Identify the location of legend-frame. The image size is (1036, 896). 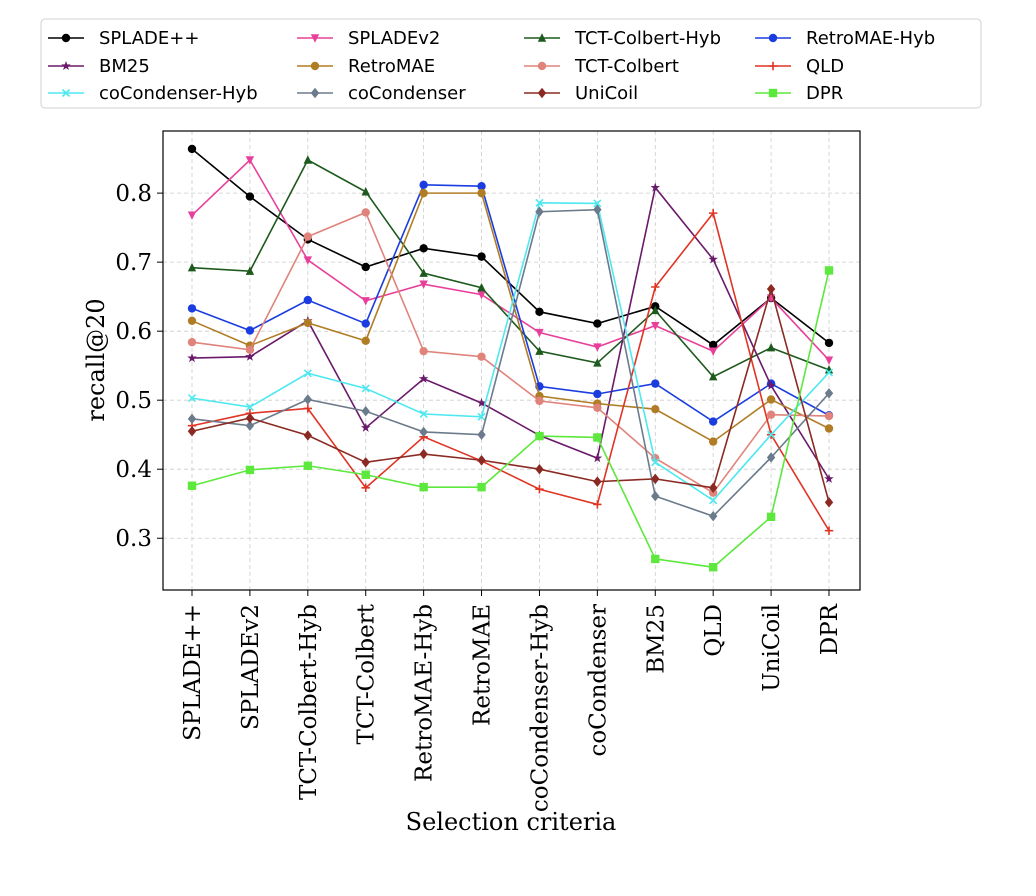
(511, 63).